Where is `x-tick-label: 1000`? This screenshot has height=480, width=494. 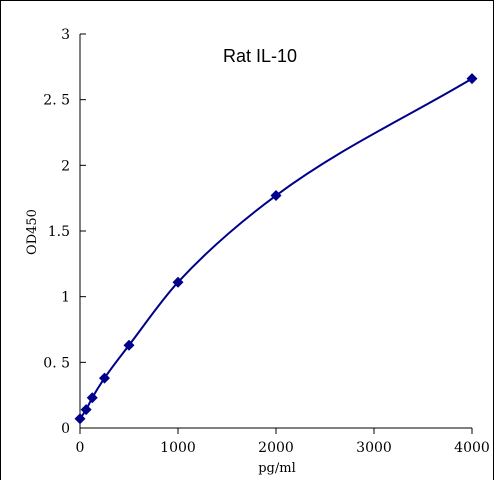 x-tick-label: 1000 is located at coordinates (178, 448).